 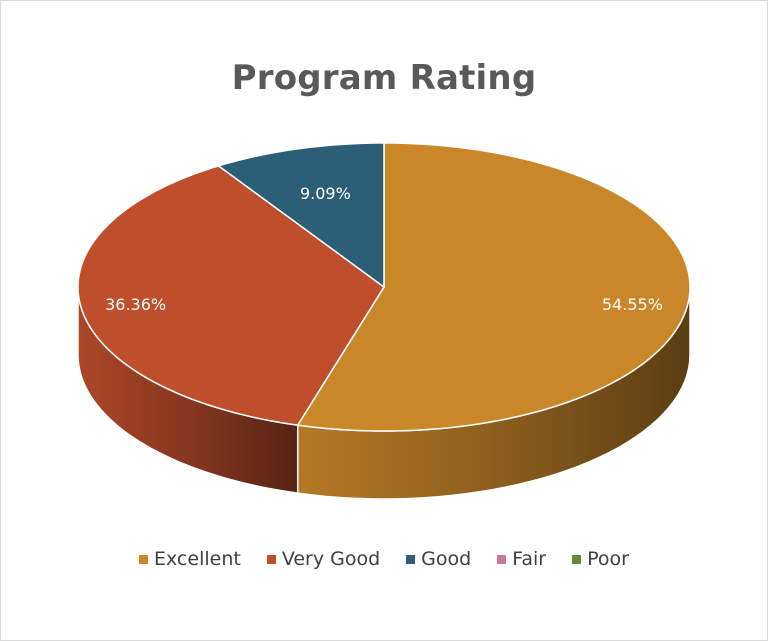 I want to click on chart-title: Program Rating, so click(x=384, y=78).